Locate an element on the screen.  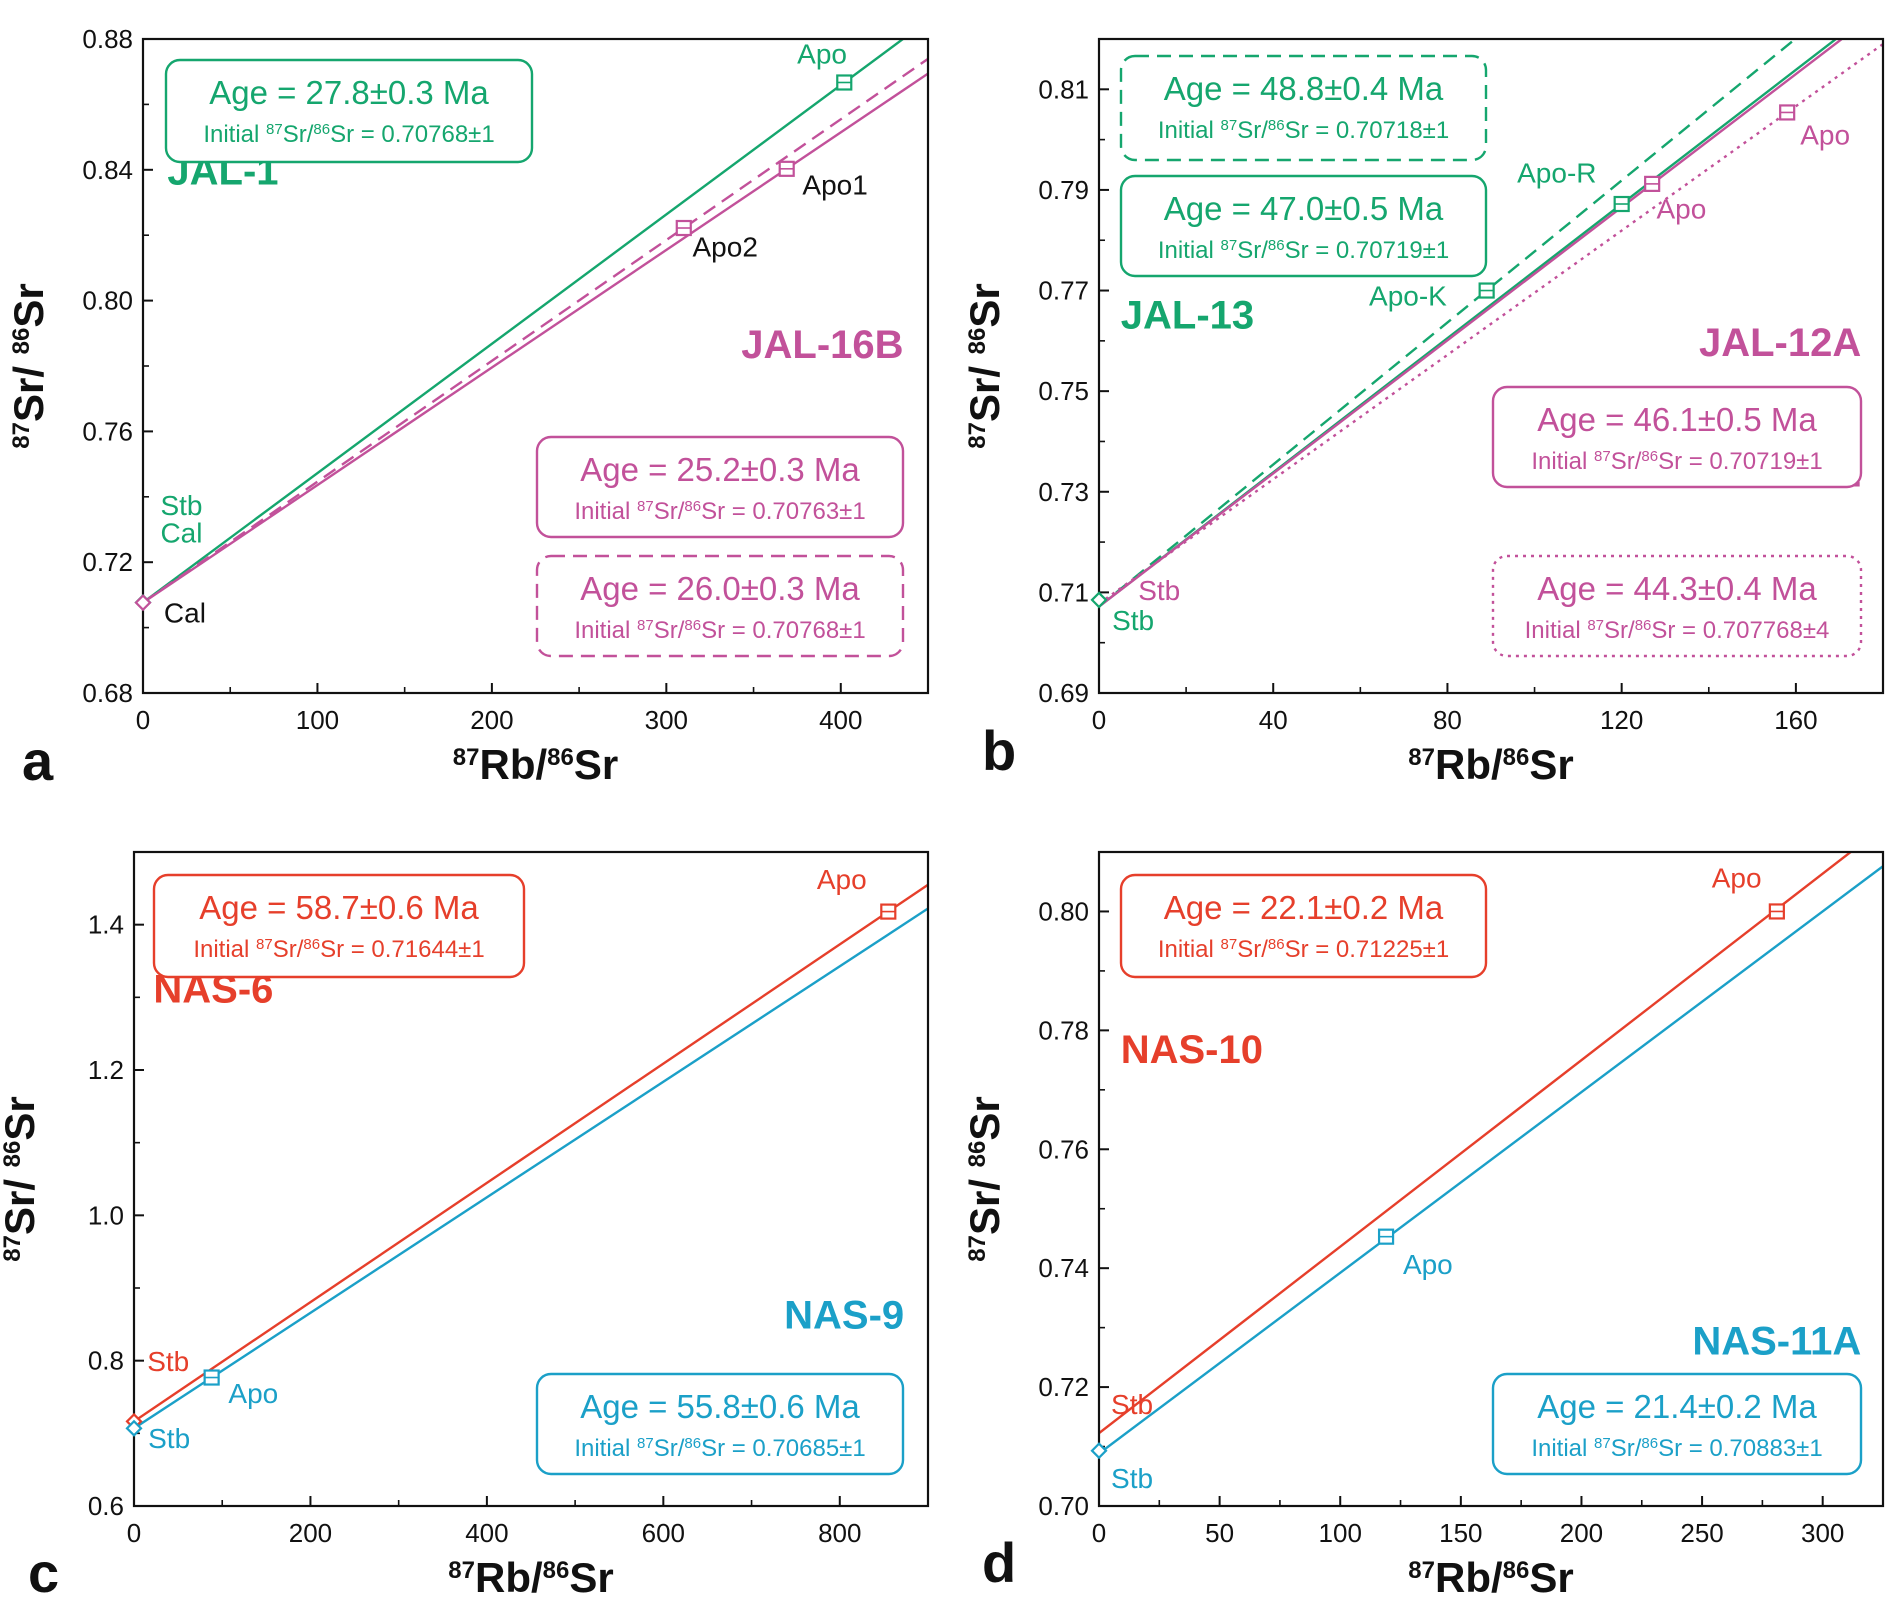
age-value: Age = 47.0±0.5 Ma is located at coordinates (1304, 208).